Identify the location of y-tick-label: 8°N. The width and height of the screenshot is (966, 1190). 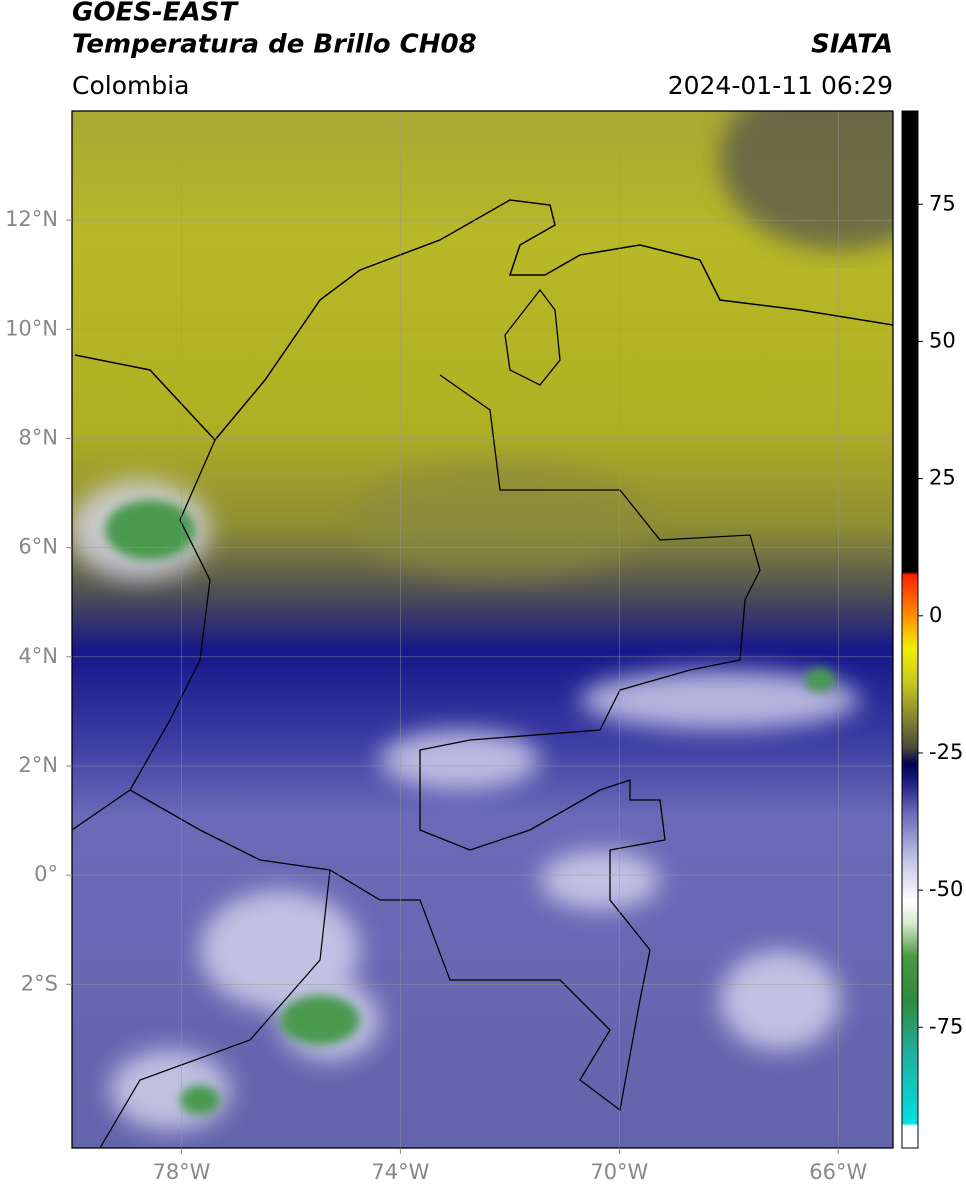
(38, 437).